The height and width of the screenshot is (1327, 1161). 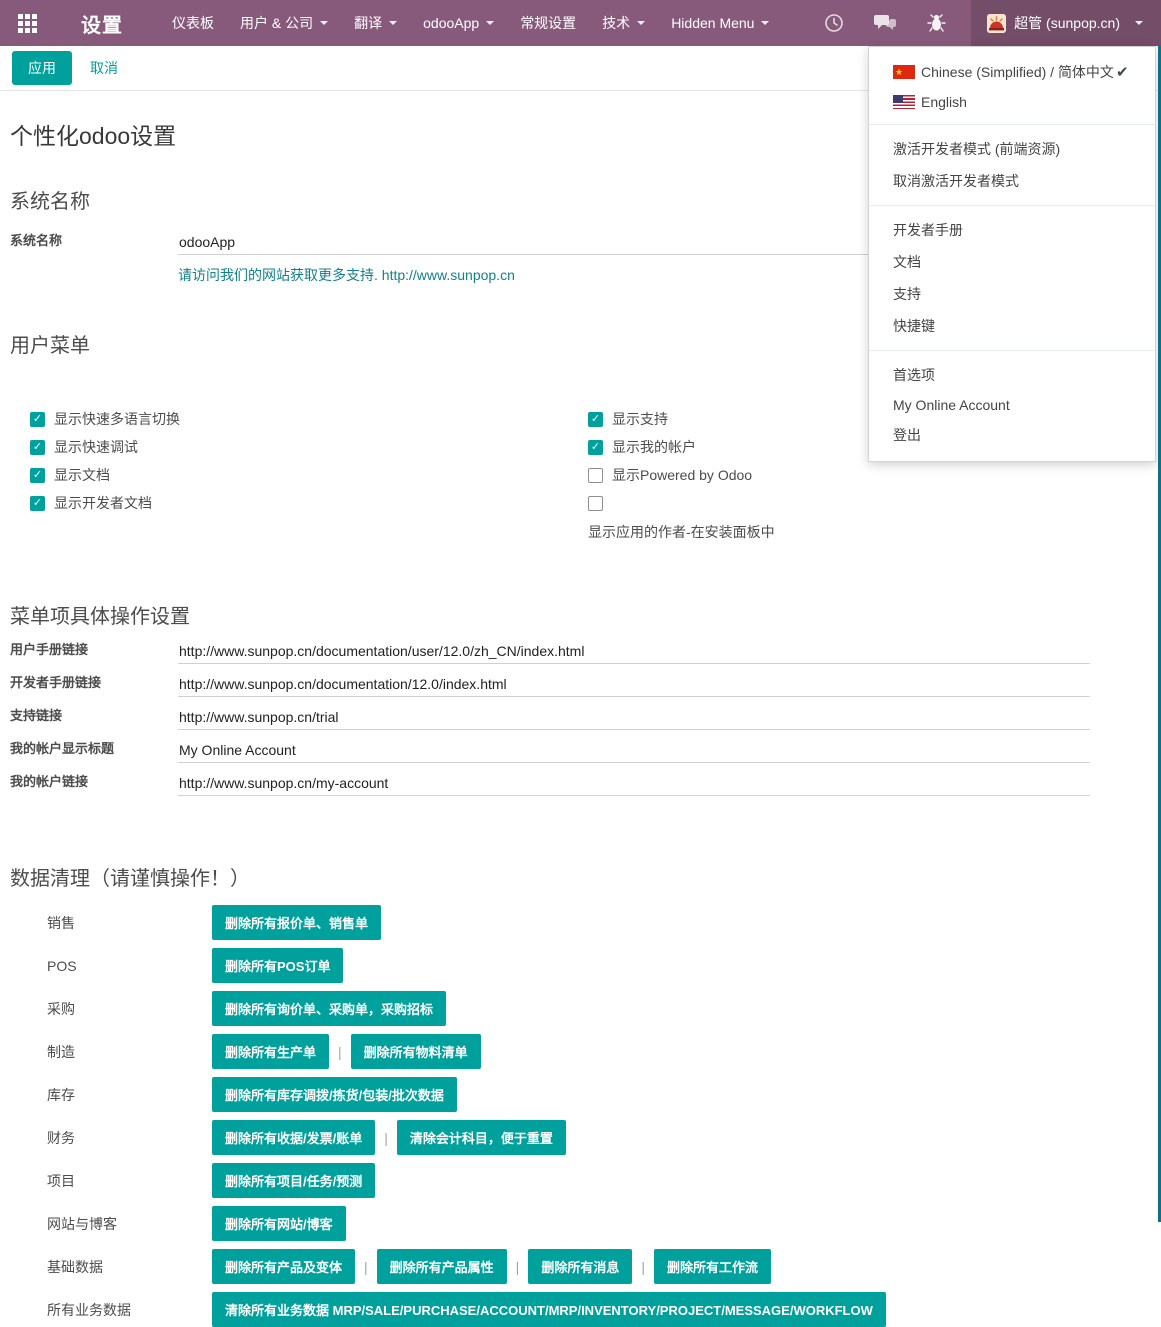 What do you see at coordinates (580, 1180) in the screenshot?
I see `cleanup-row: 项目 删除所有项目/任务/预测` at bounding box center [580, 1180].